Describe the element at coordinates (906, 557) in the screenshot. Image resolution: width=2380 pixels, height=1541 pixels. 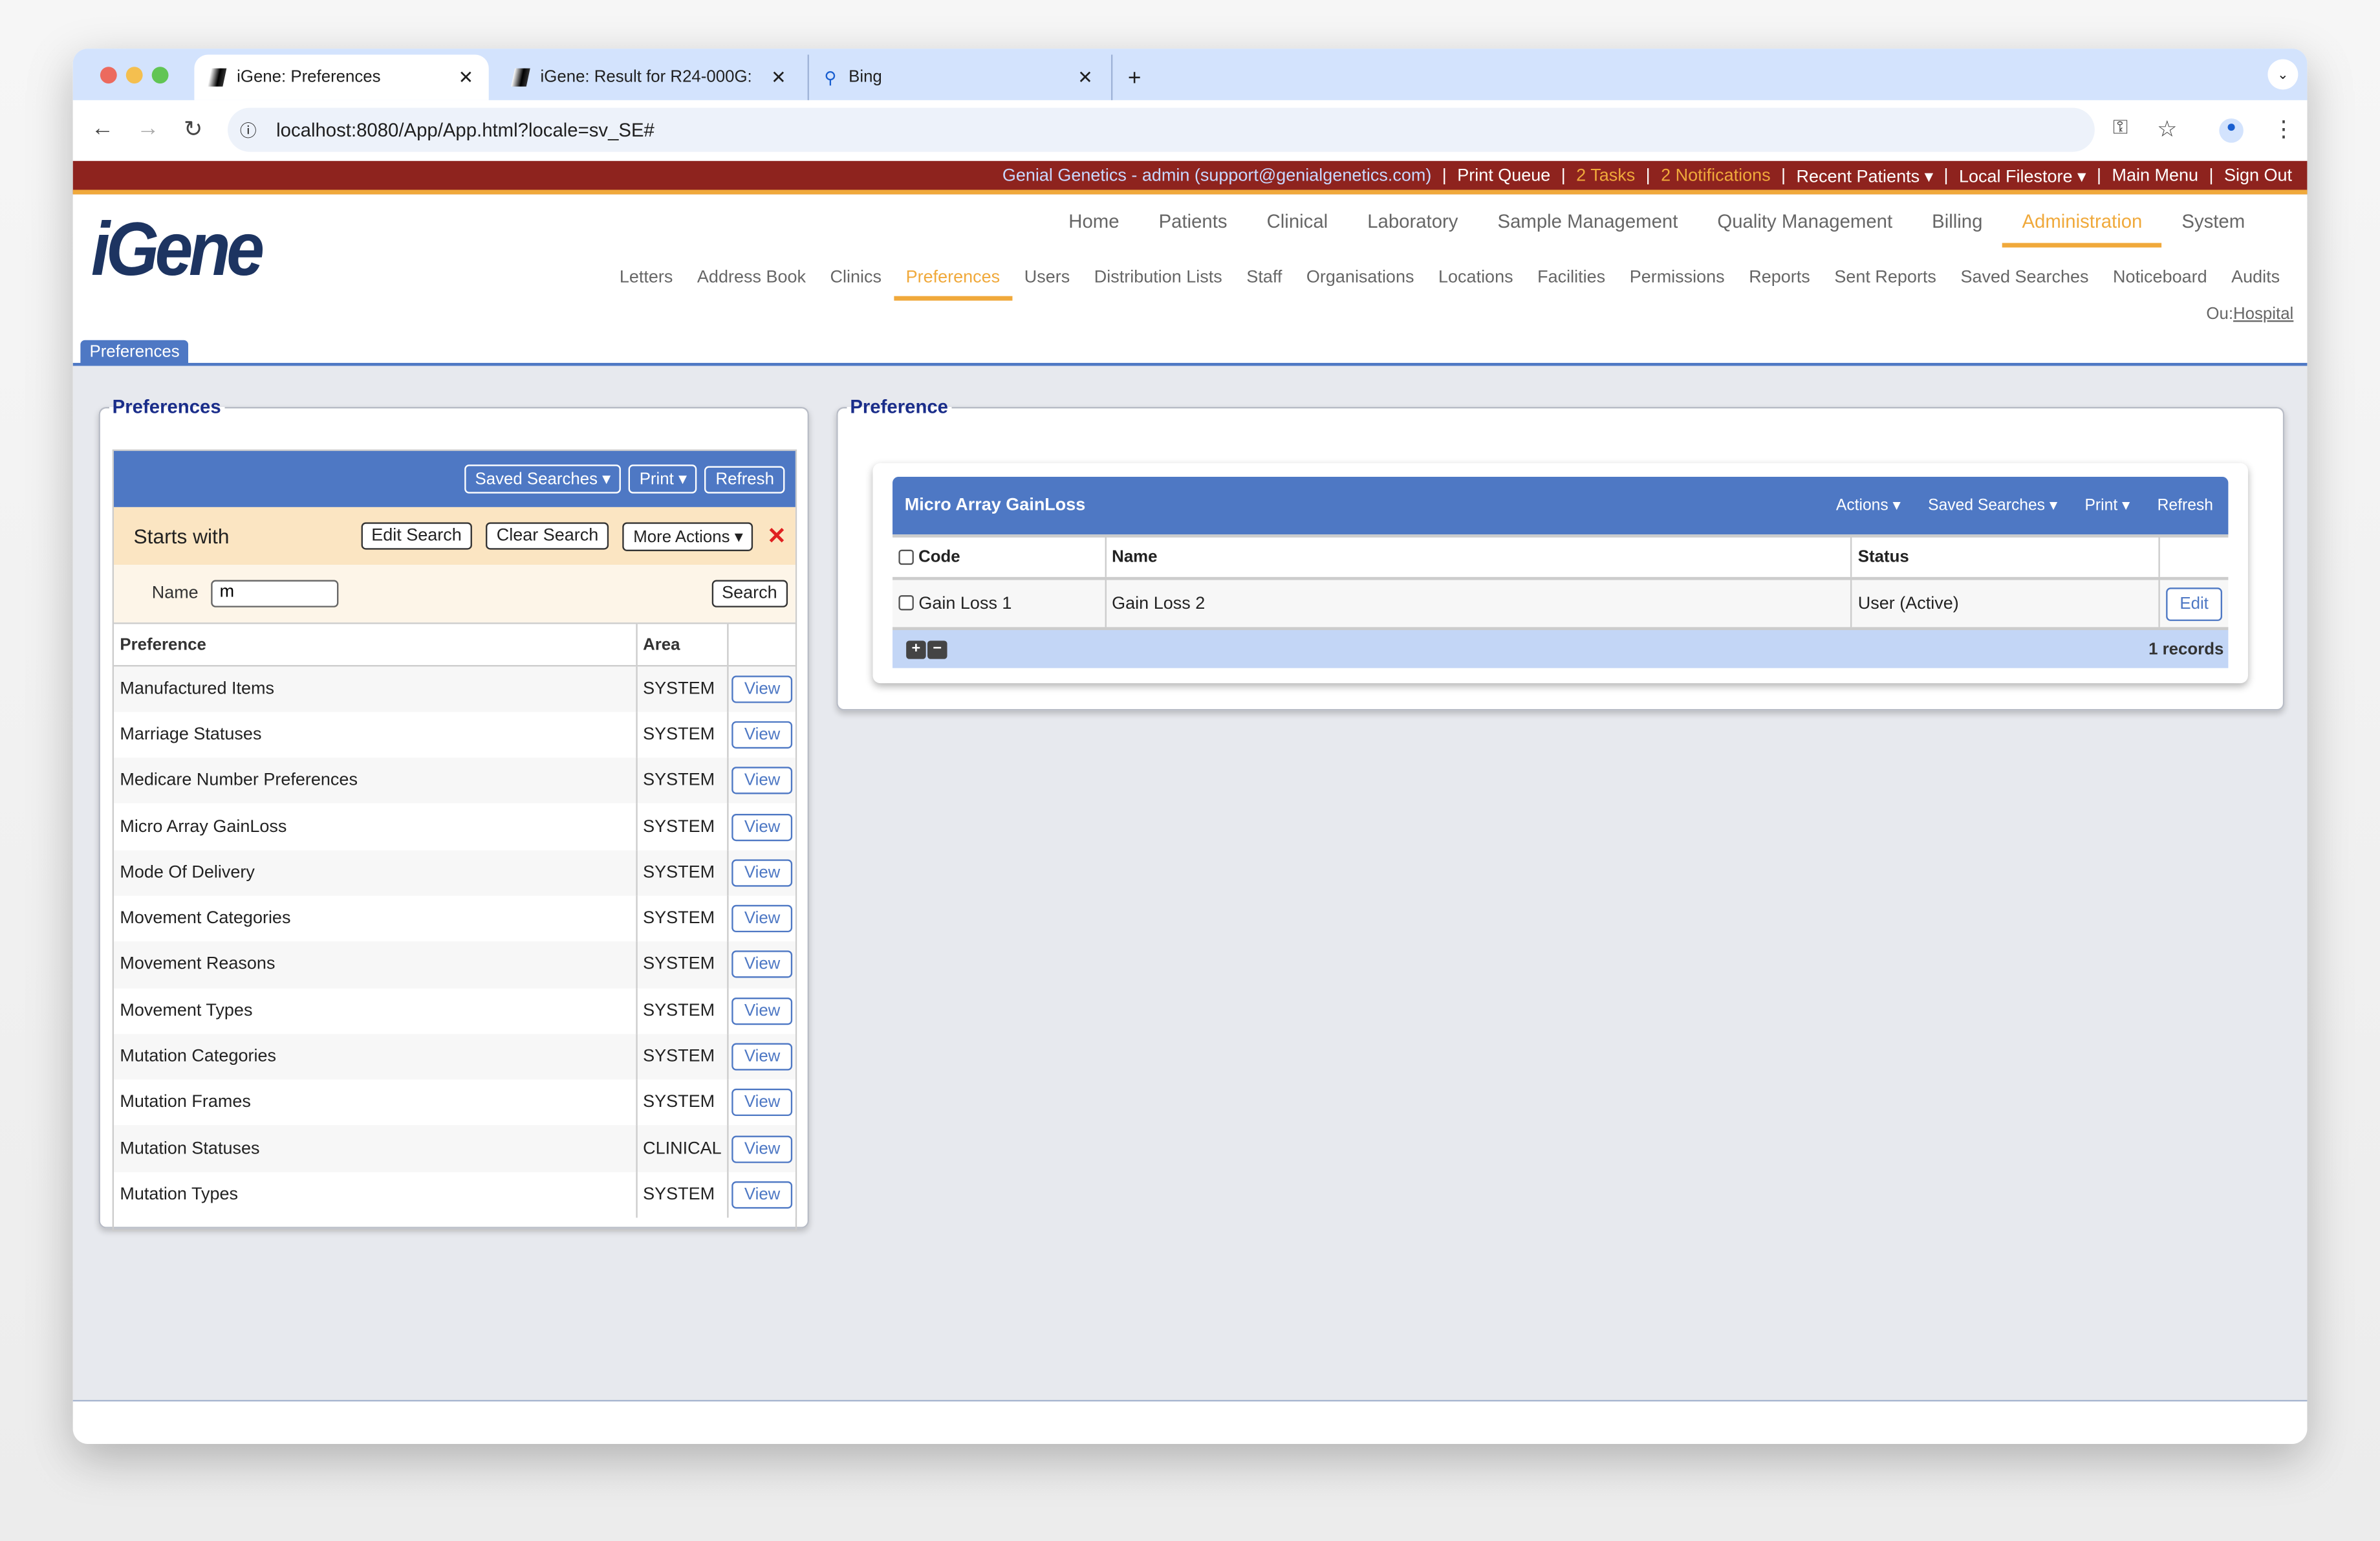
I see `select-all-checkbox` at that location.